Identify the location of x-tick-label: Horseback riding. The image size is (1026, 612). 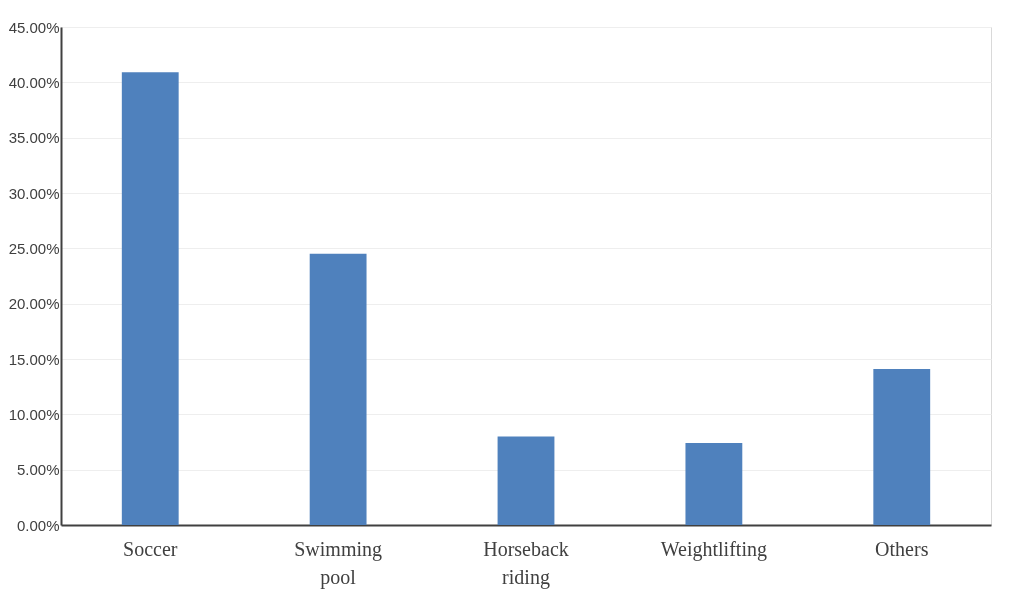
(526, 563).